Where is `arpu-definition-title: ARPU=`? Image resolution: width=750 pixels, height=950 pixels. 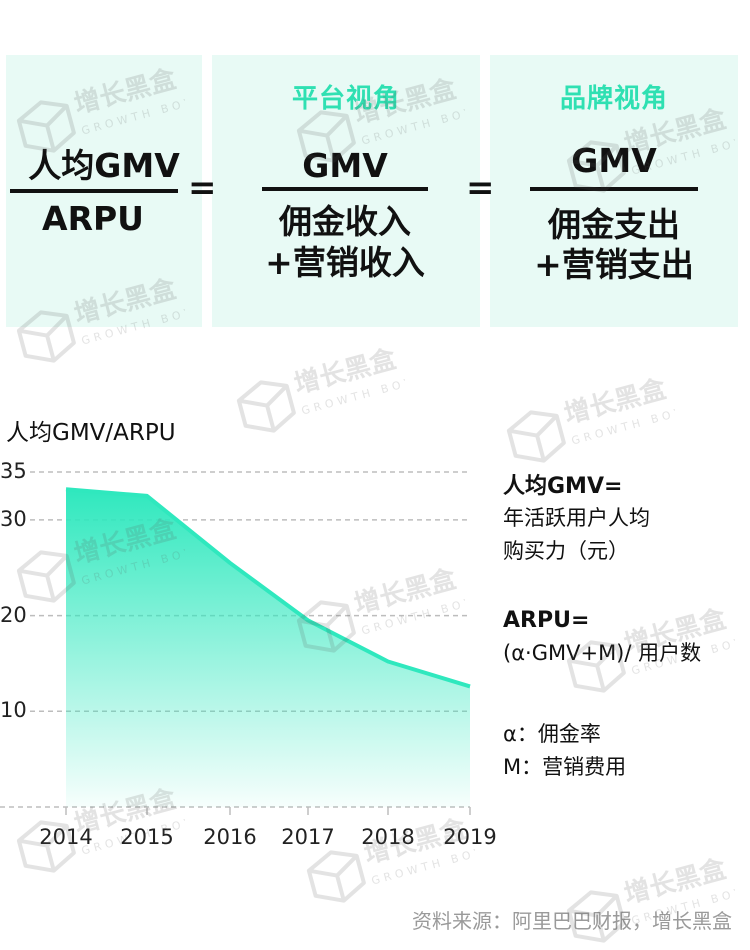 arpu-definition-title: ARPU= is located at coordinates (546, 620).